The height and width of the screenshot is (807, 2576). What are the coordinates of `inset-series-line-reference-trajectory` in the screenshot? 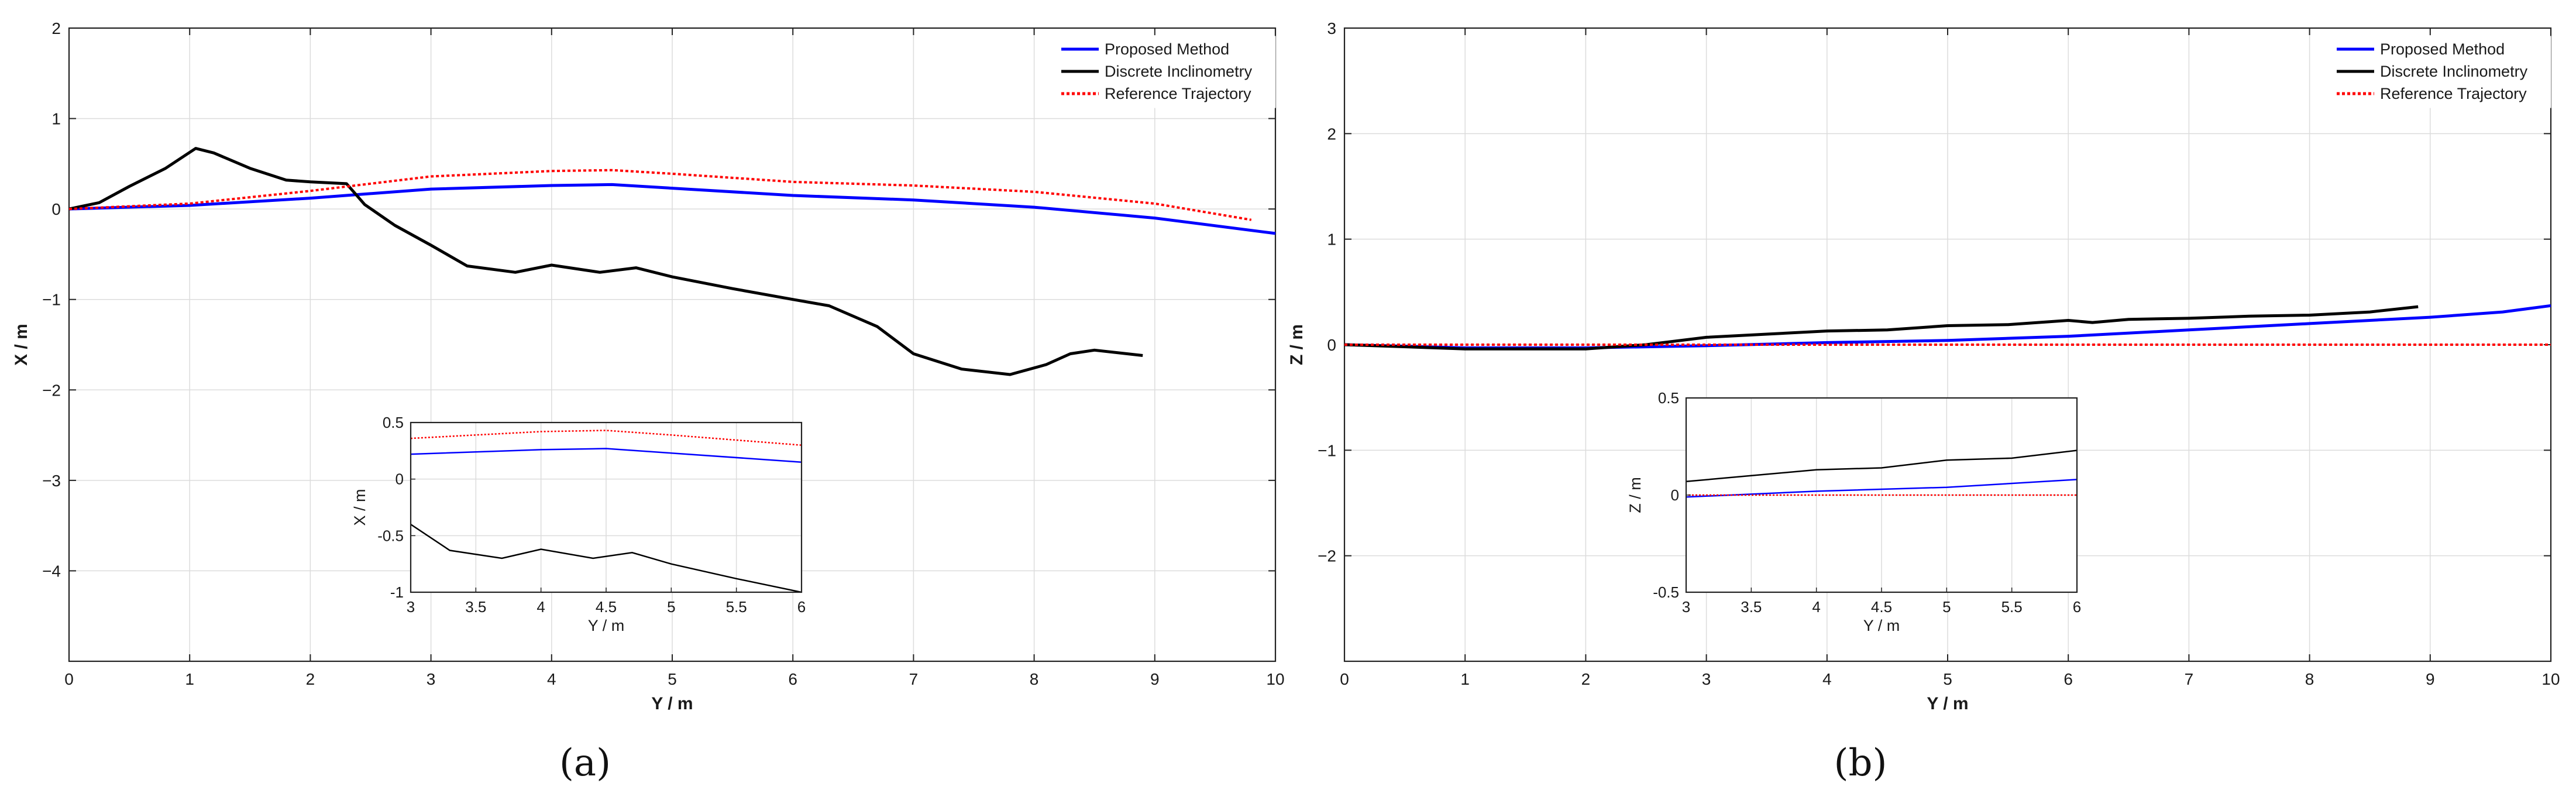 It's located at (607, 438).